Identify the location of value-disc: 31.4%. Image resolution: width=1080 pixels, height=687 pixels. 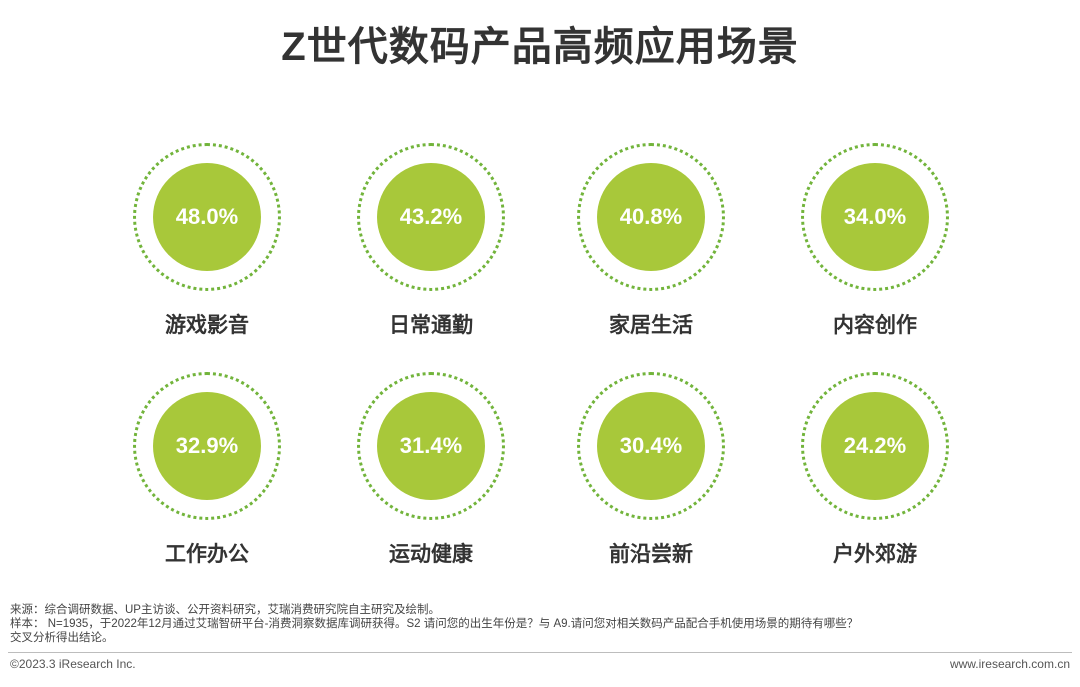
(431, 446).